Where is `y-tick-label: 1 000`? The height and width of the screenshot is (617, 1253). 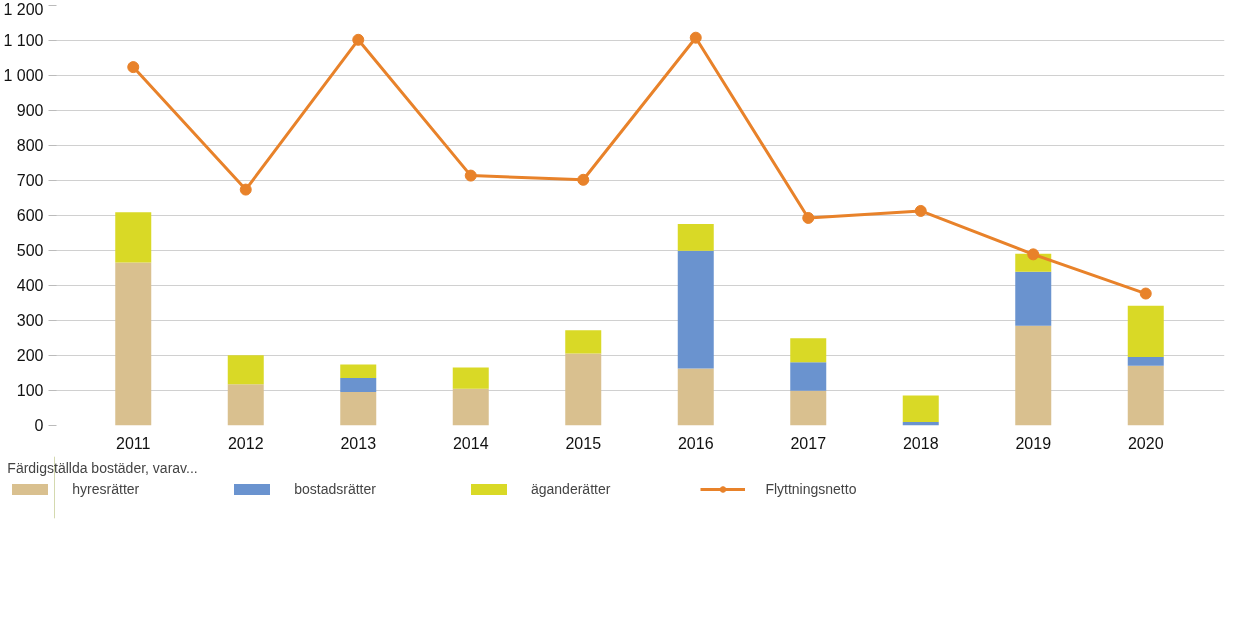 y-tick-label: 1 000 is located at coordinates (23, 75).